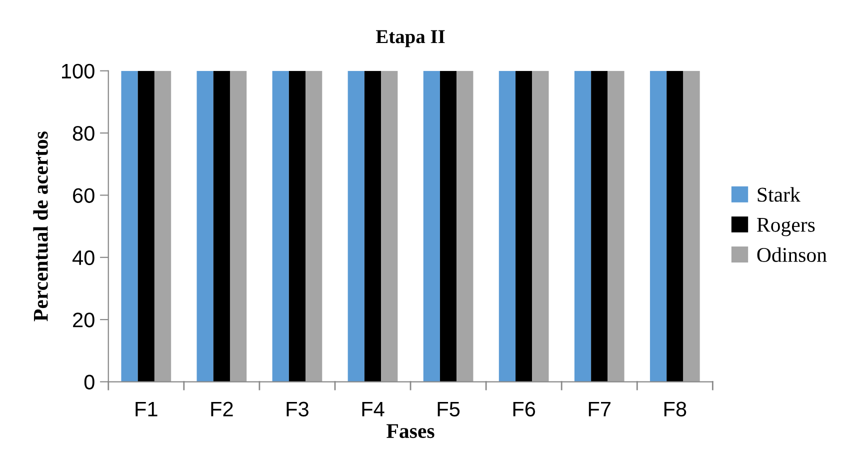  Describe the element at coordinates (78, 71) in the screenshot. I see `y-tick-label: 100` at that location.